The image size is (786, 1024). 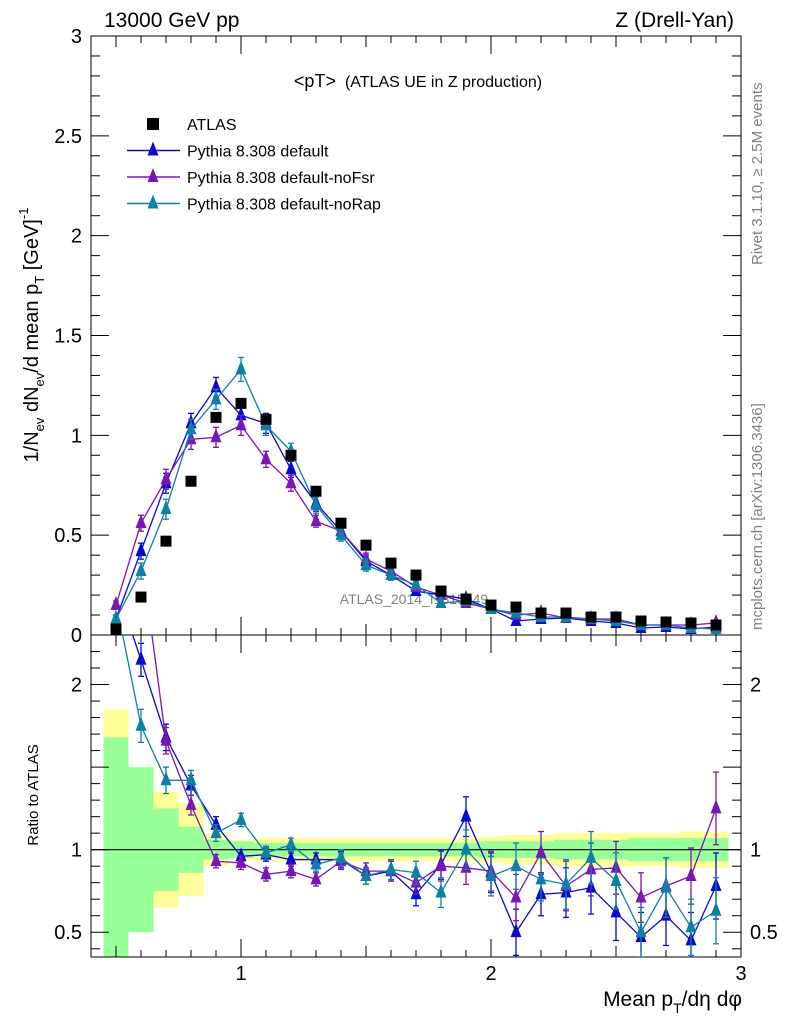 I want to click on header-right: Z (Drell-Yan), so click(x=674, y=20).